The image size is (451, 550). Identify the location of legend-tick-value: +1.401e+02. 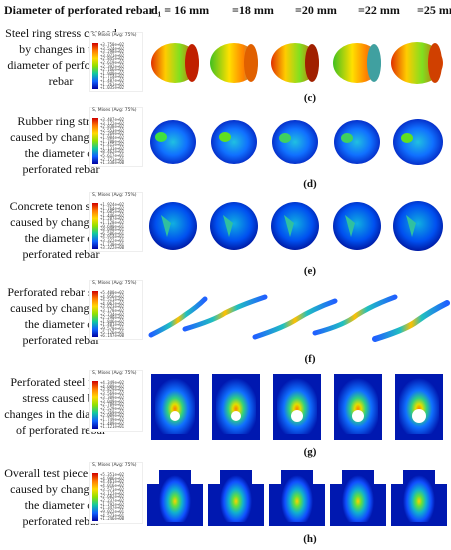
(112, 325).